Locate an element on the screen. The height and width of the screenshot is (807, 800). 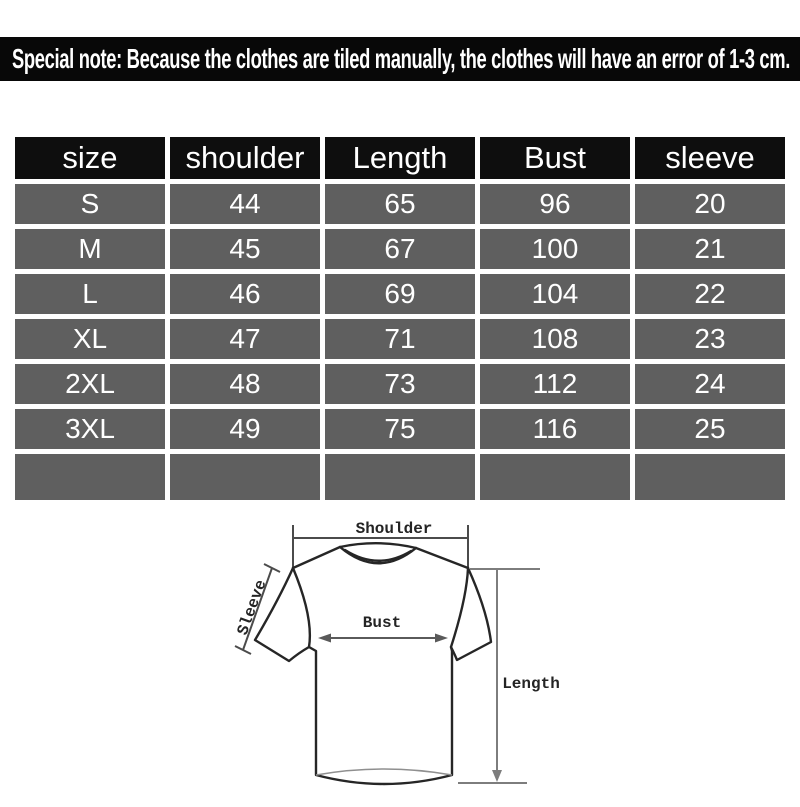
table-cell: 96 is located at coordinates (555, 204).